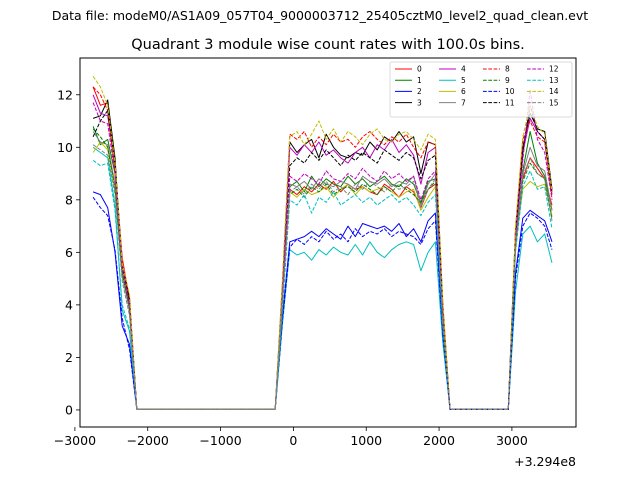  What do you see at coordinates (69, 304) in the screenshot?
I see `y-tick-label: 4` at bounding box center [69, 304].